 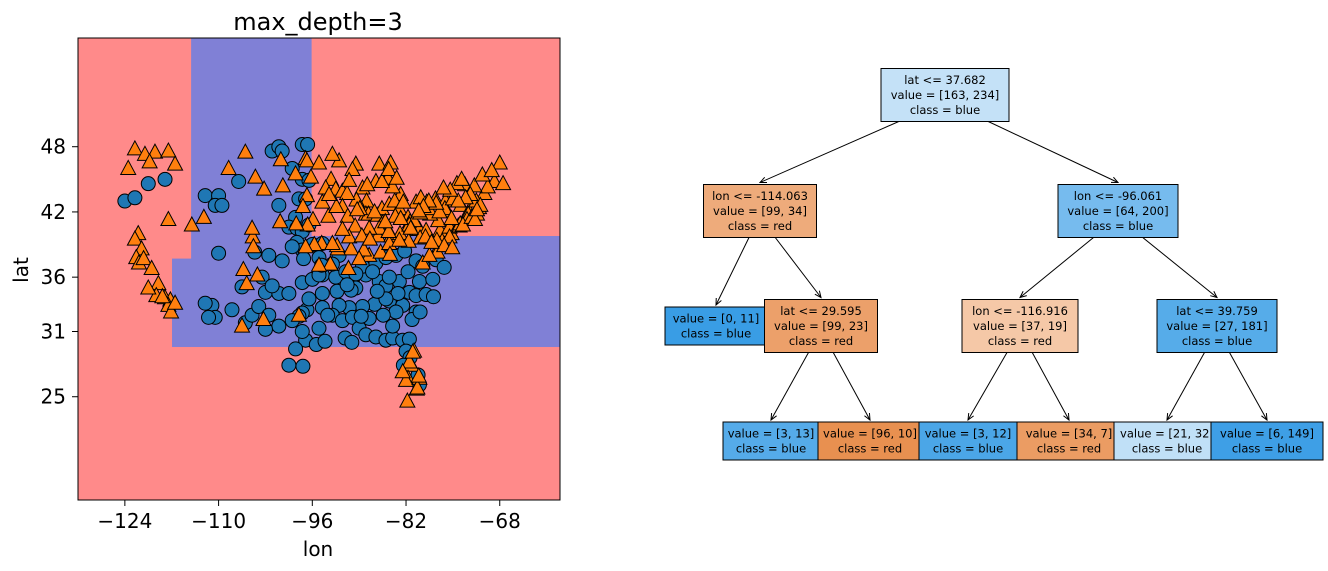 I want to click on tree-node-text: lat <= 37.682, so click(x=945, y=80).